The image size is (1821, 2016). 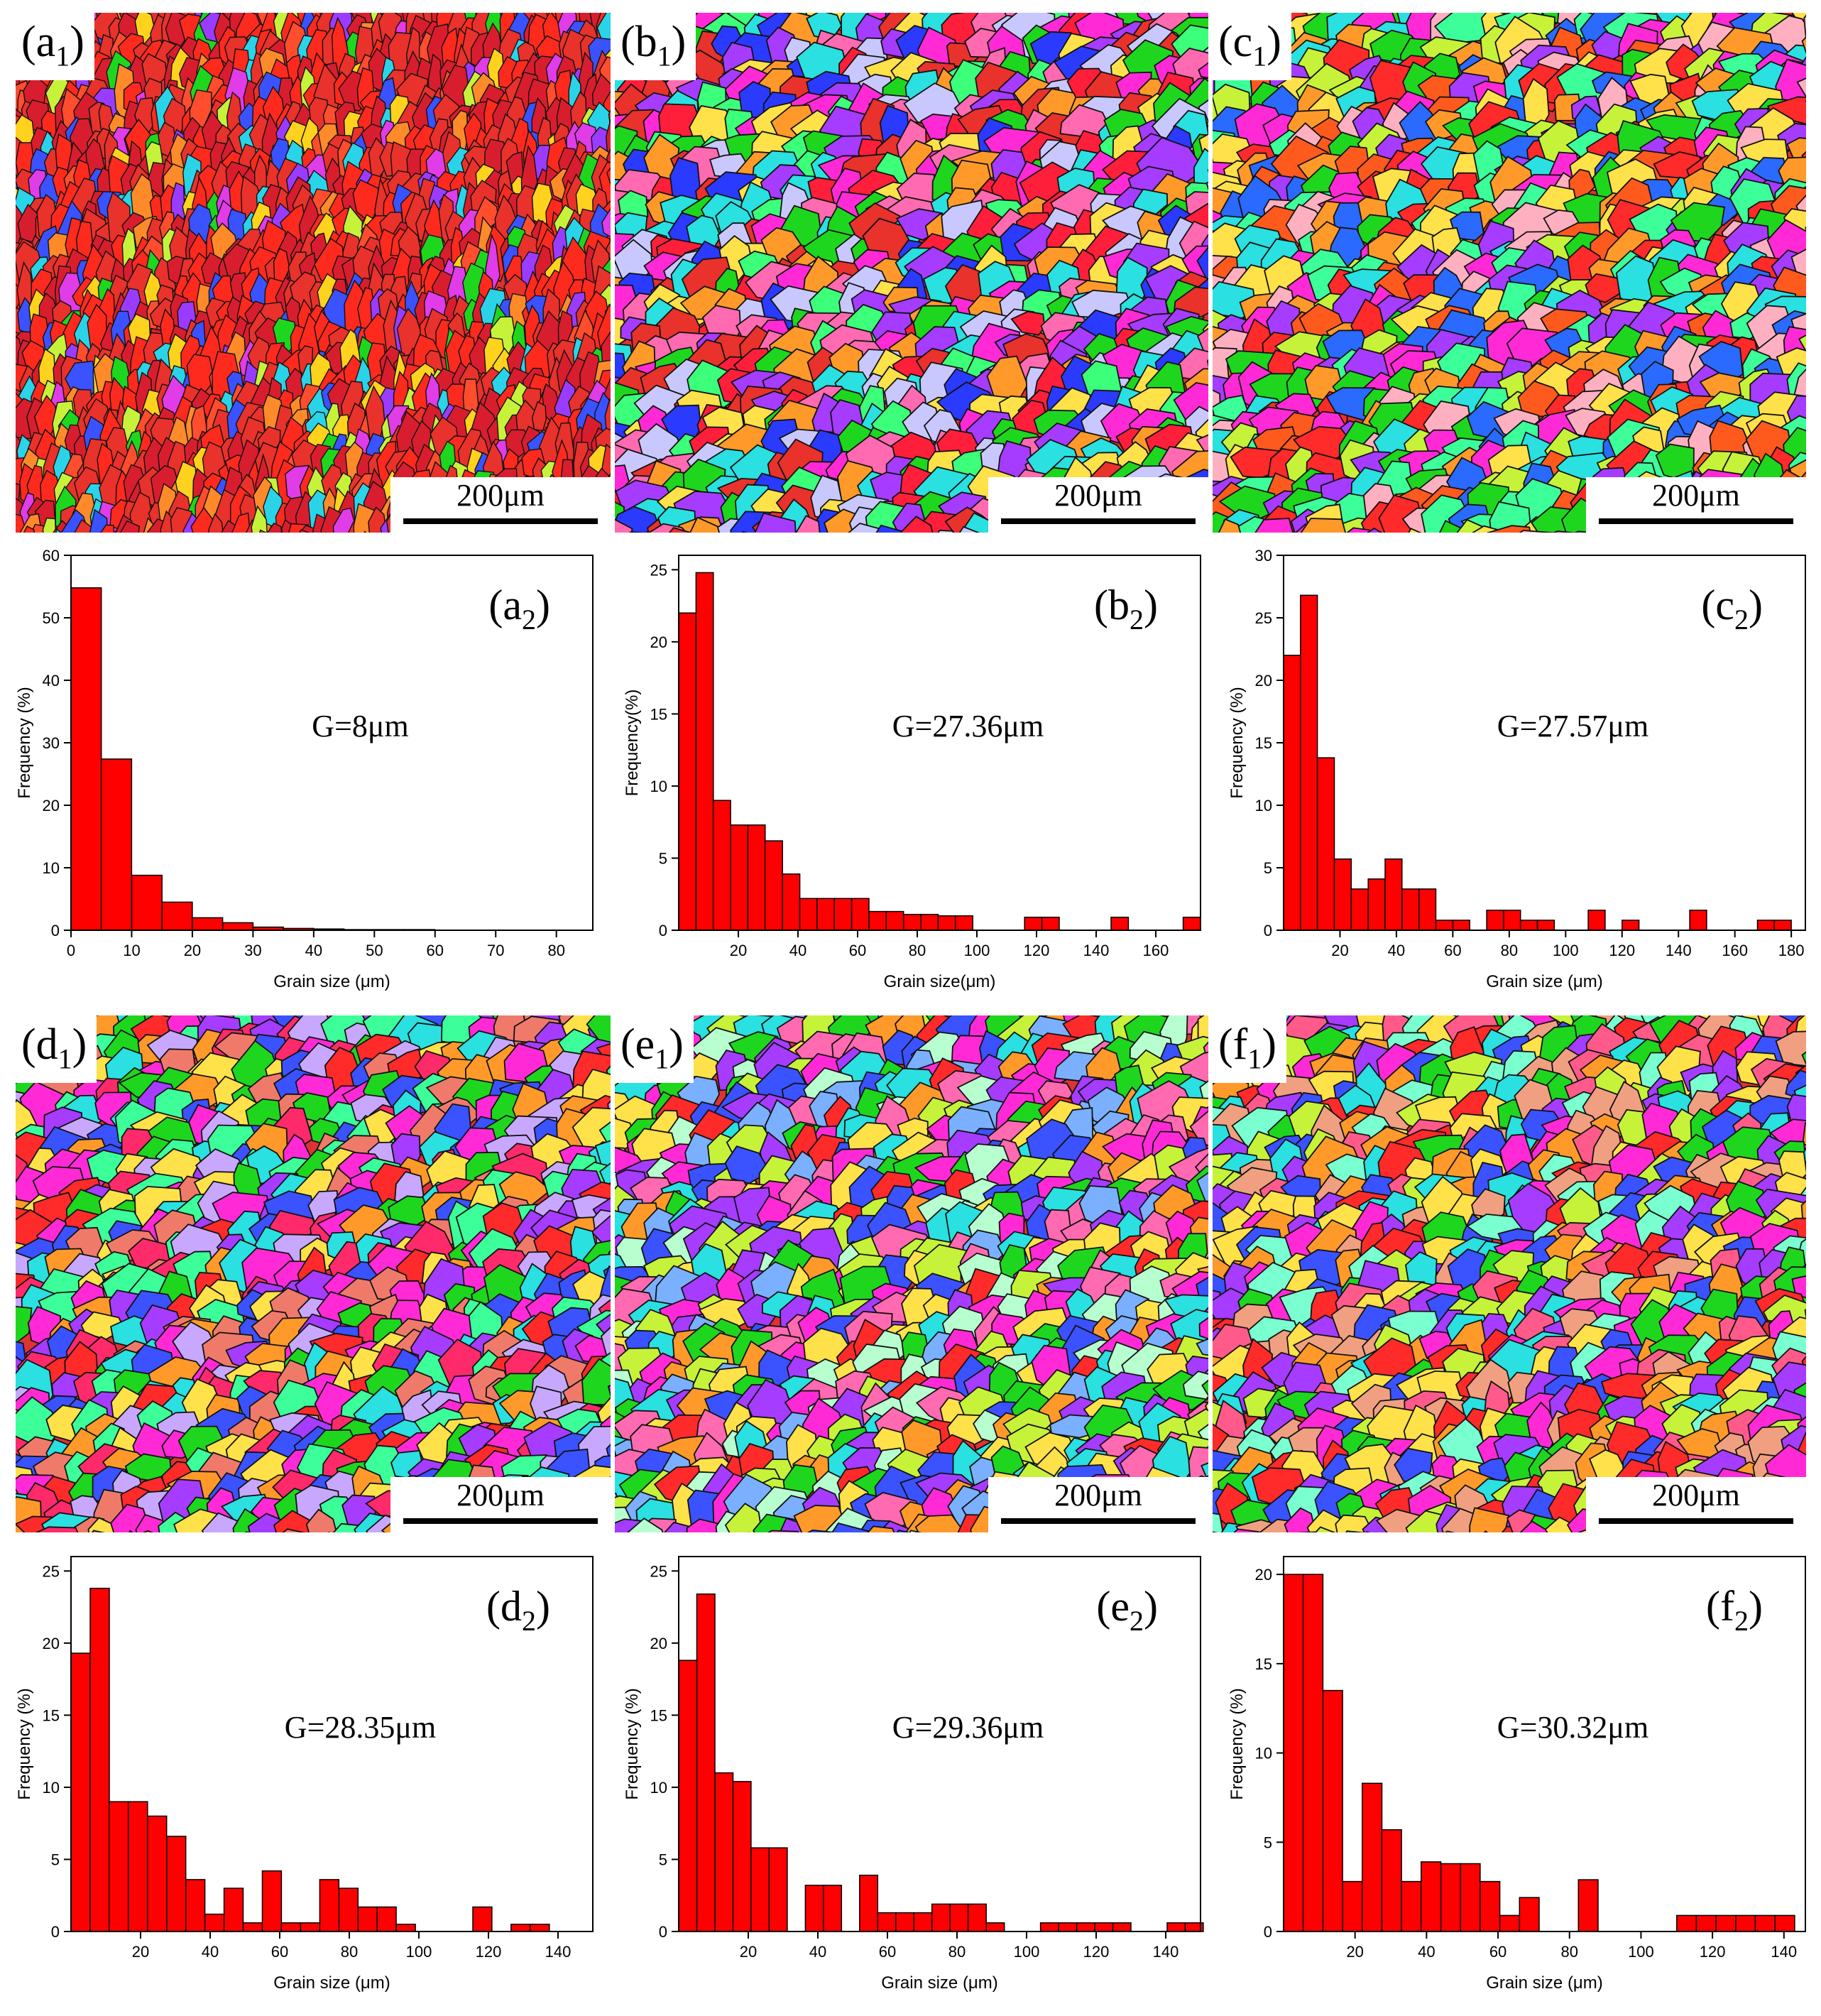 I want to click on x-tick-label: 100, so click(x=1566, y=950).